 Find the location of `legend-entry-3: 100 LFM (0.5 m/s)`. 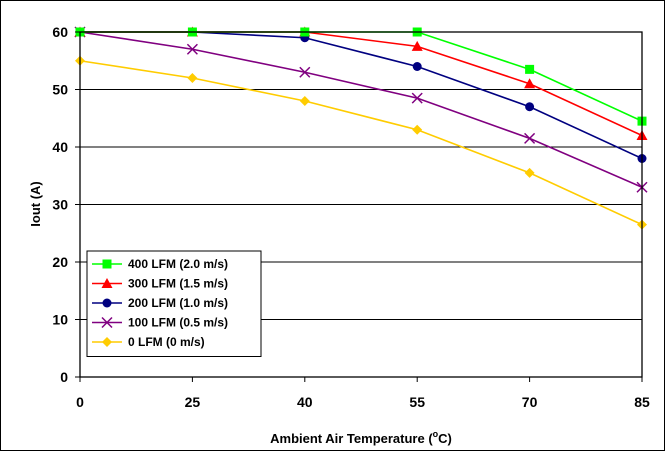

legend-entry-3: 100 LFM (0.5 m/s) is located at coordinates (160, 323).